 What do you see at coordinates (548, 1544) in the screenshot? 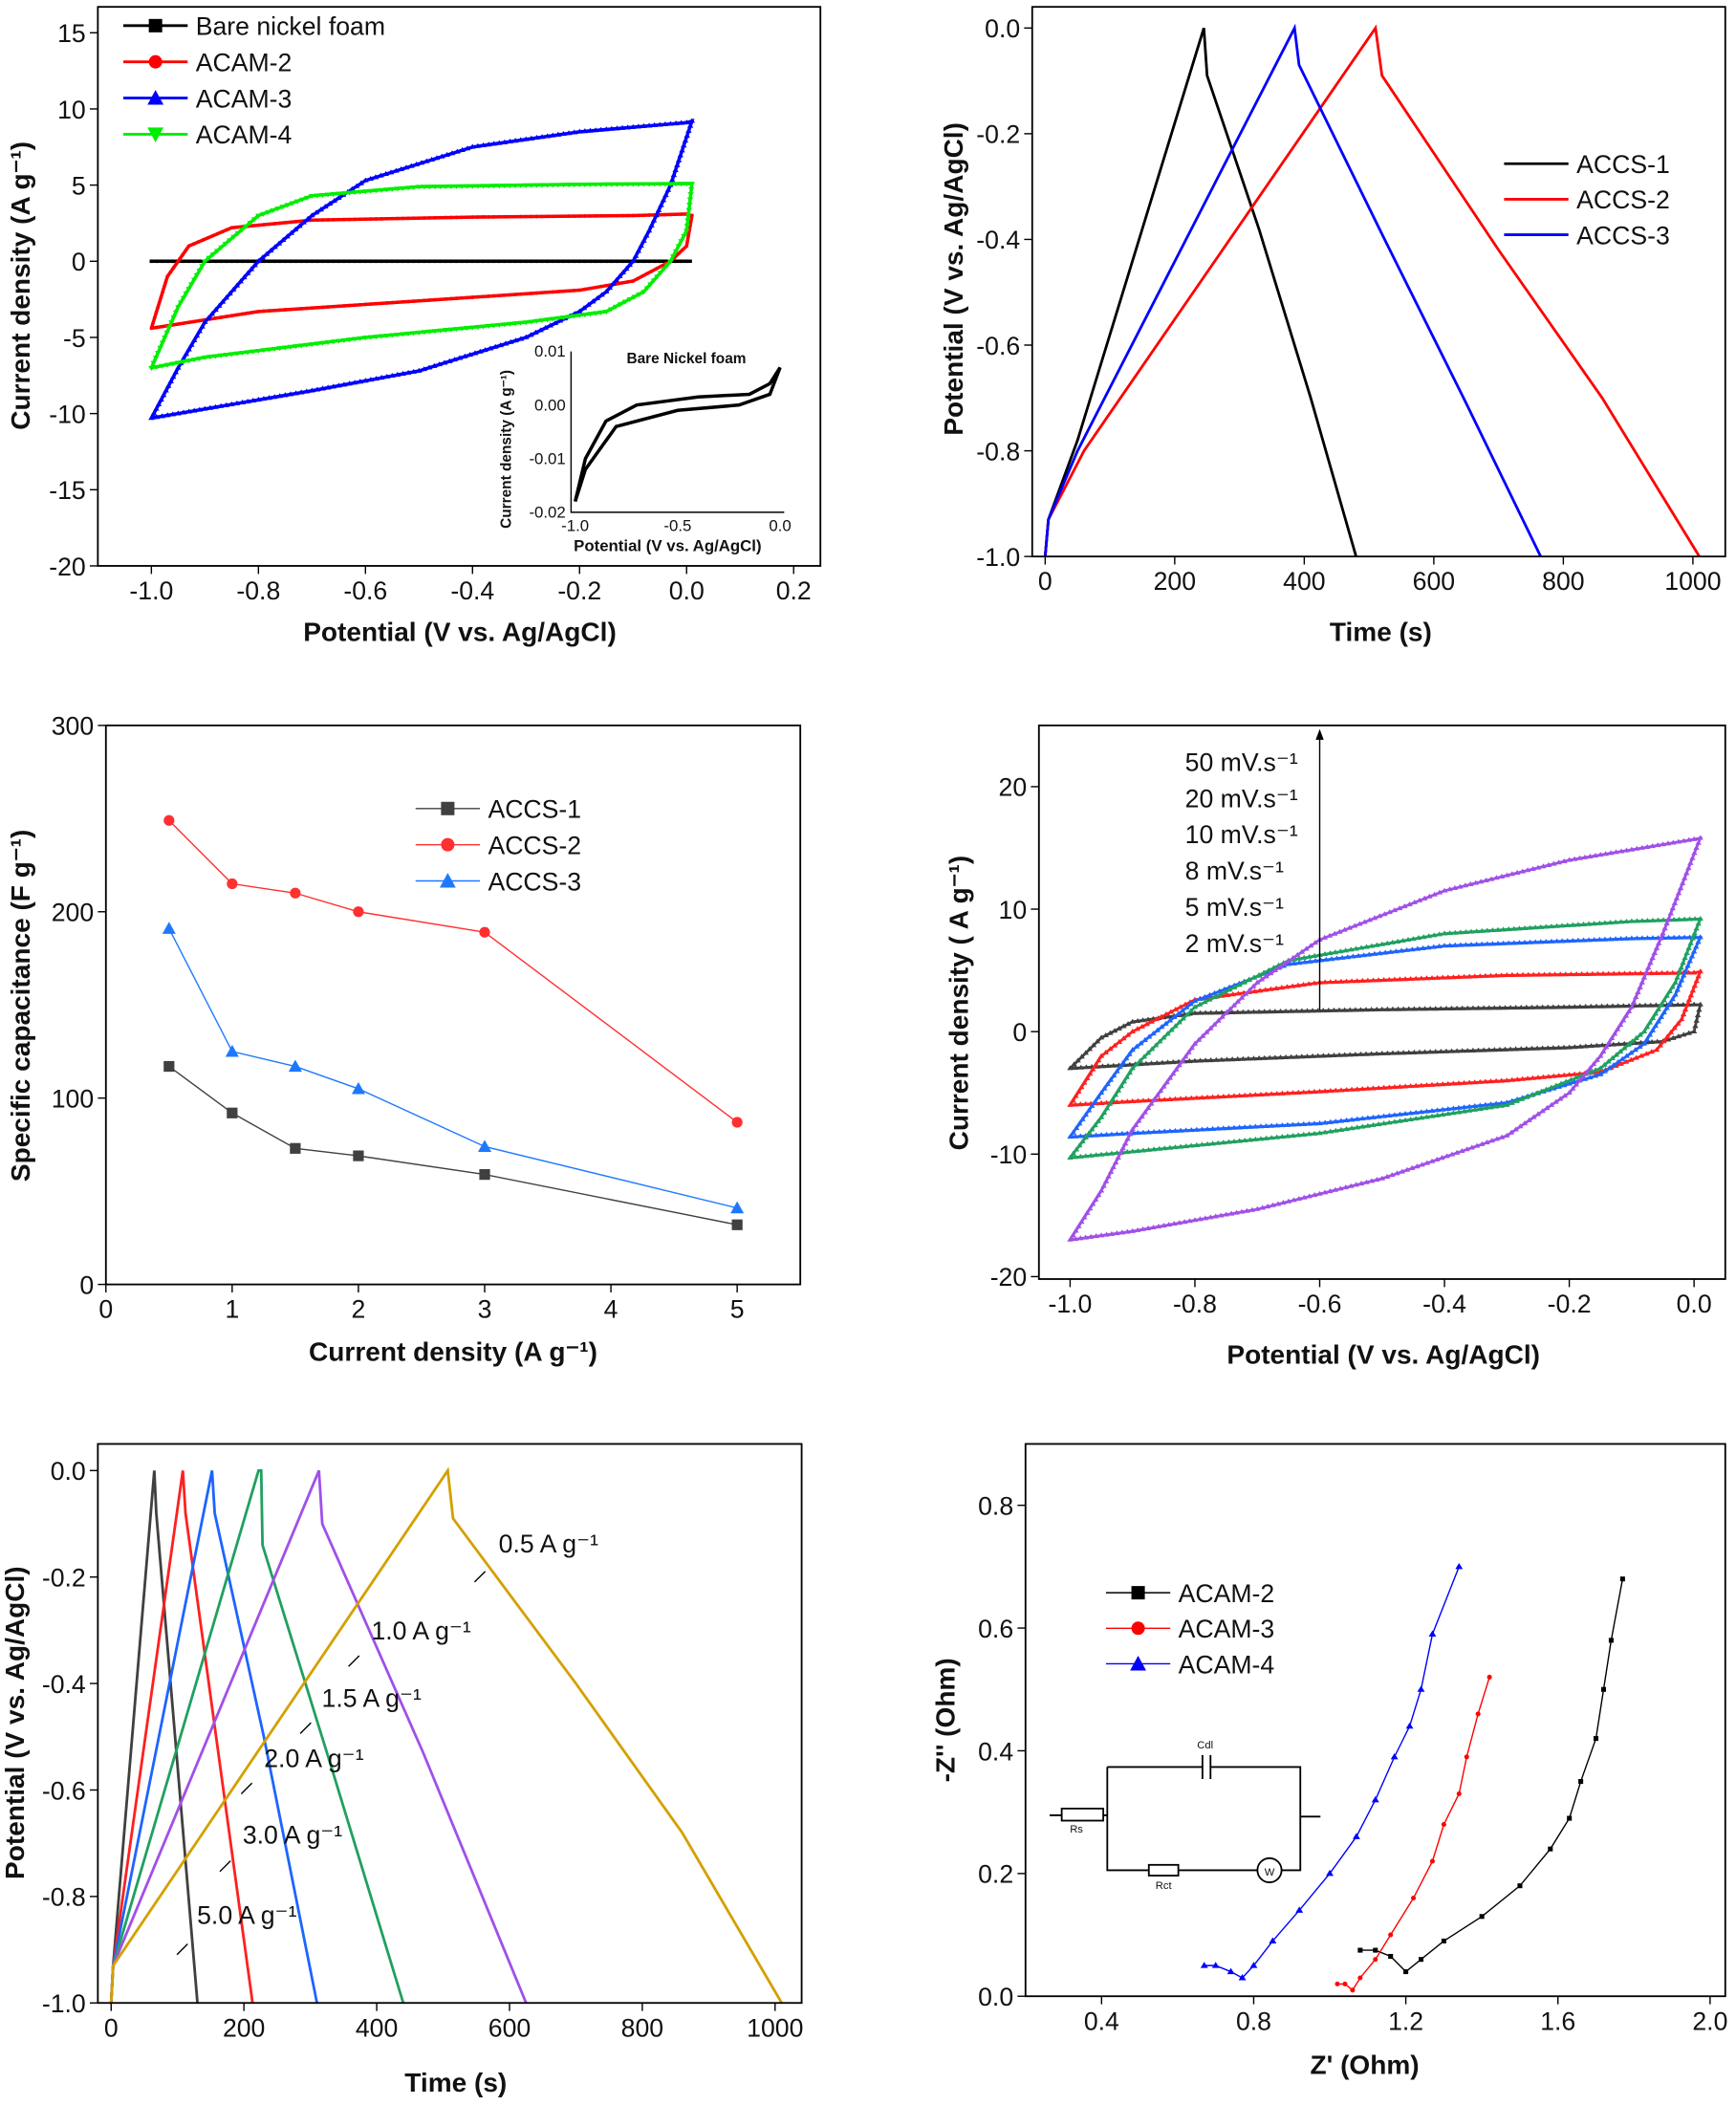
I see `current-density-label: 0.5 A g⁻¹` at bounding box center [548, 1544].